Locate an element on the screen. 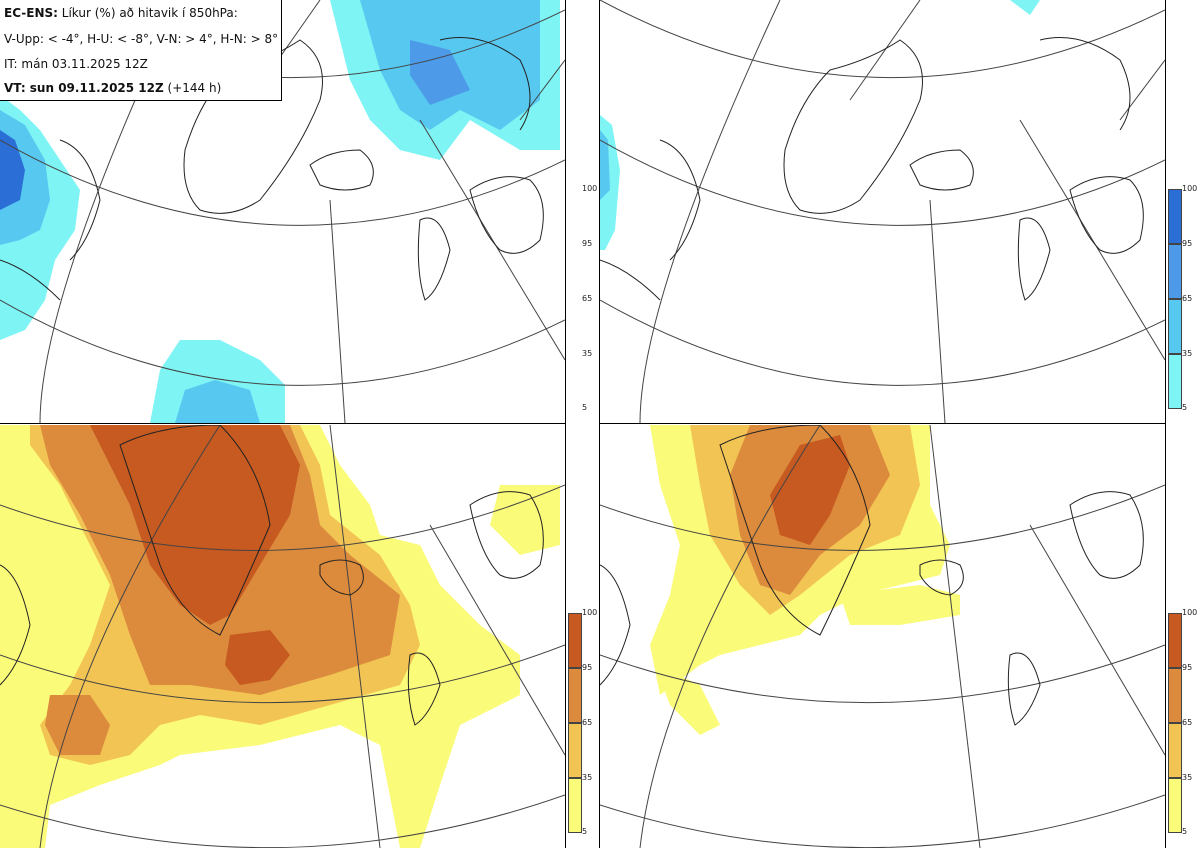 The height and width of the screenshot is (848, 1200). coastlines is located at coordinates (872, 169).